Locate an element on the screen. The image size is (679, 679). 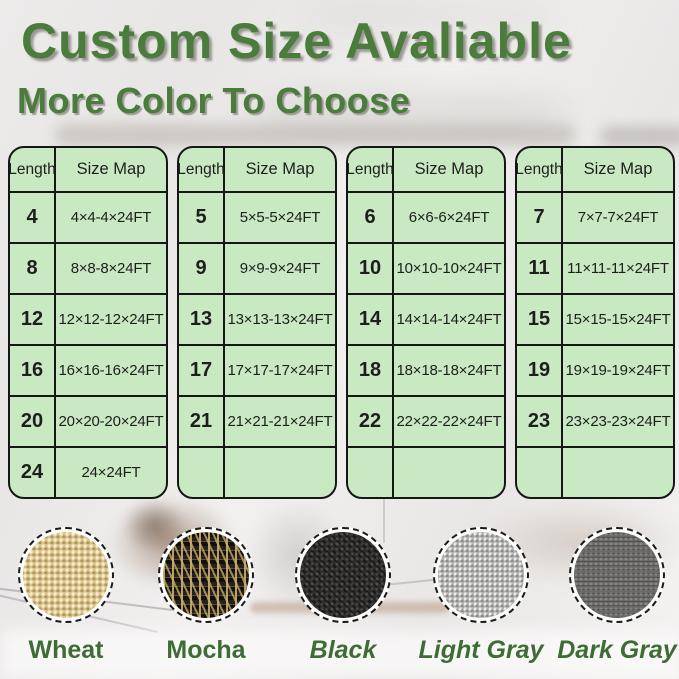
dark-gray-fabric-texture is located at coordinates (617, 575).